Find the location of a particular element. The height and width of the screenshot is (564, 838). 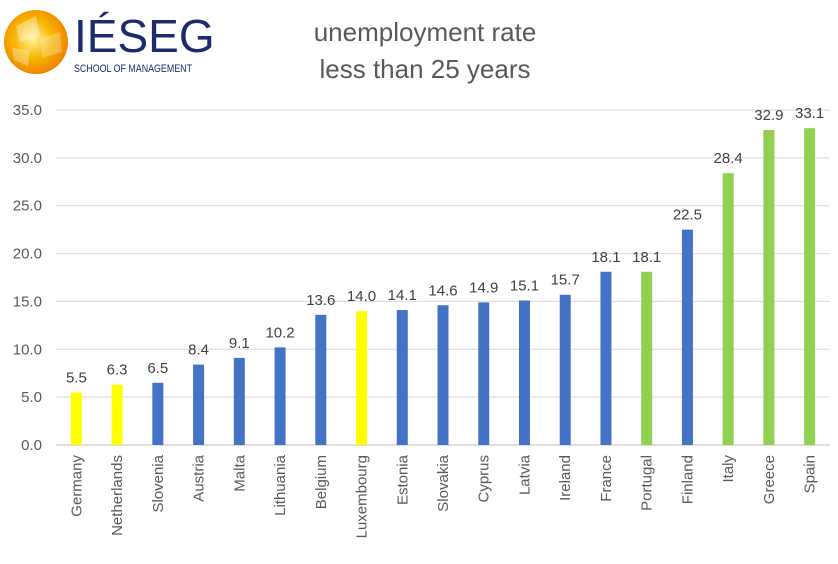

y-tick-label: 15.0 is located at coordinates (27, 301).